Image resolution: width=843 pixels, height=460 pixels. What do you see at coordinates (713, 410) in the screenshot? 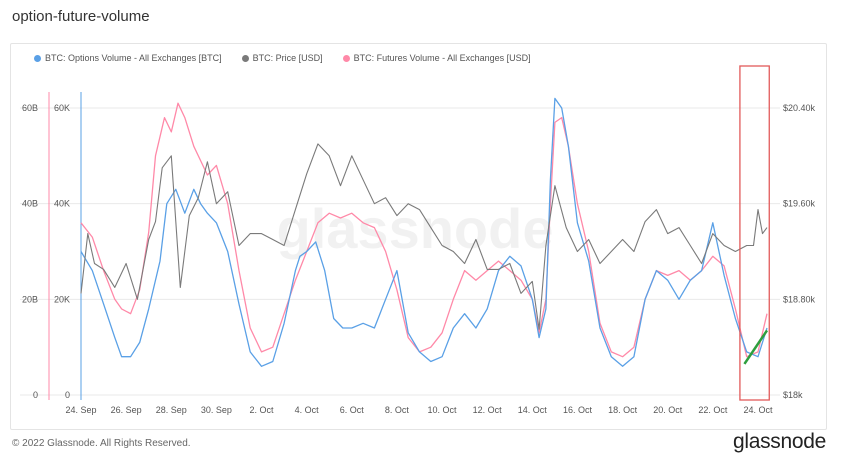
I see `x-tick: 22. Oct` at bounding box center [713, 410].